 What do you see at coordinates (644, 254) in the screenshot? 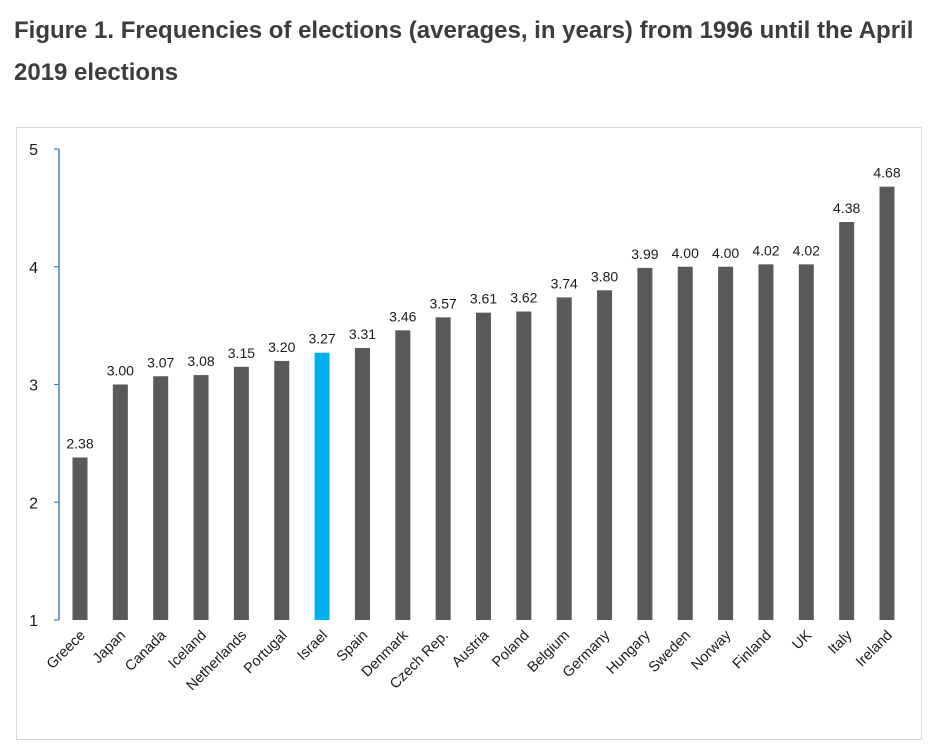
I see `data-label: 3.99` at bounding box center [644, 254].